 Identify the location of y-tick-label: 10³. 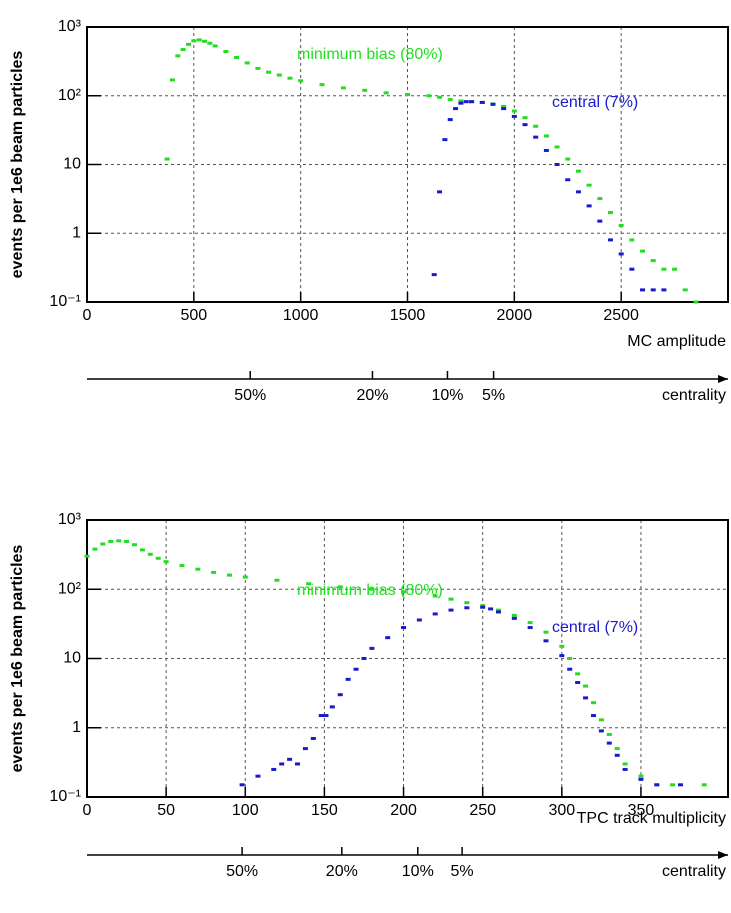
(70, 519).